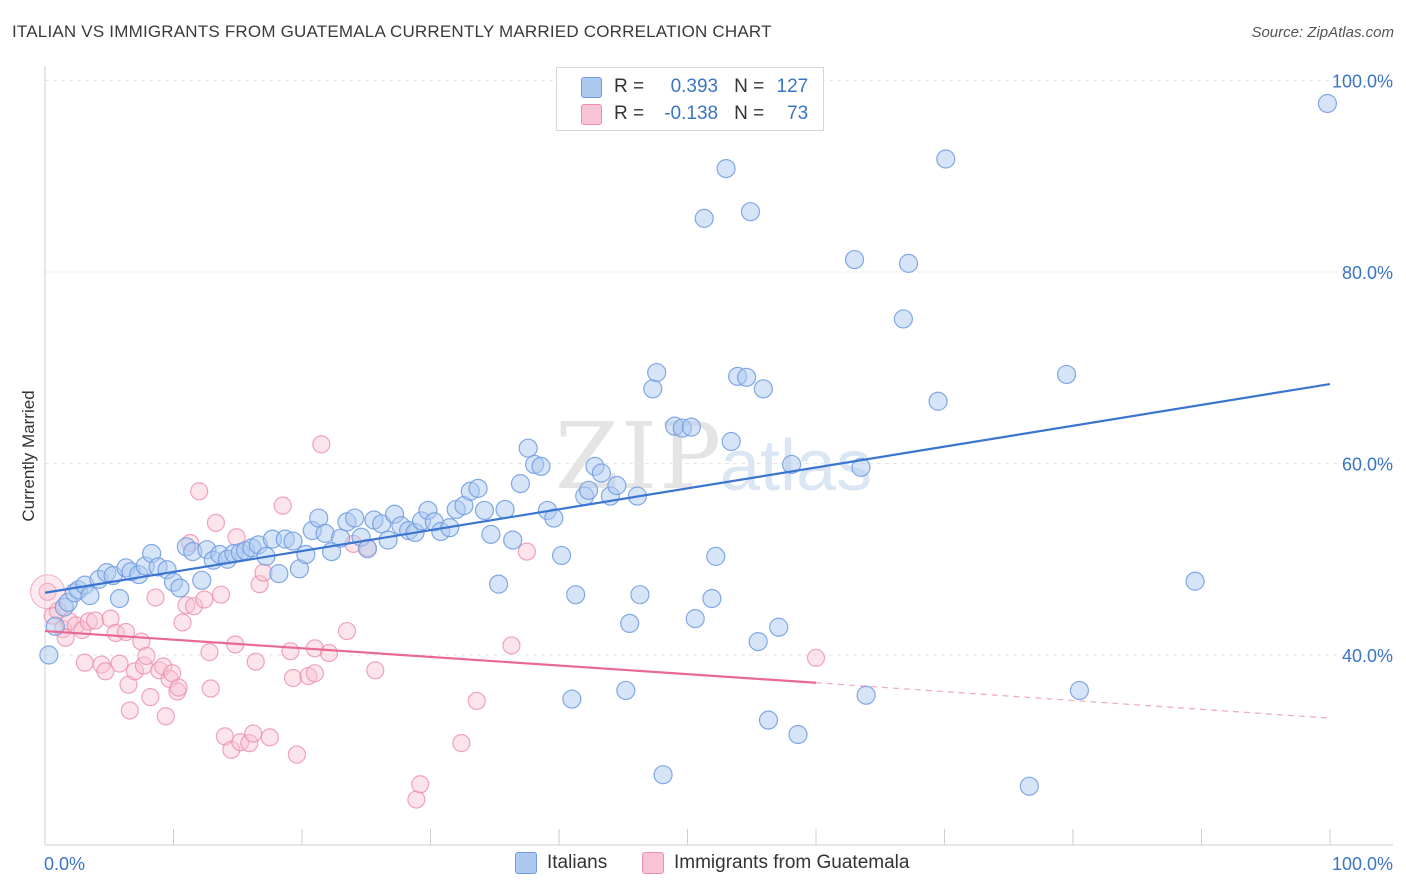 The image size is (1406, 892). I want to click on y-tick-label: 80.0%, so click(1367, 273).